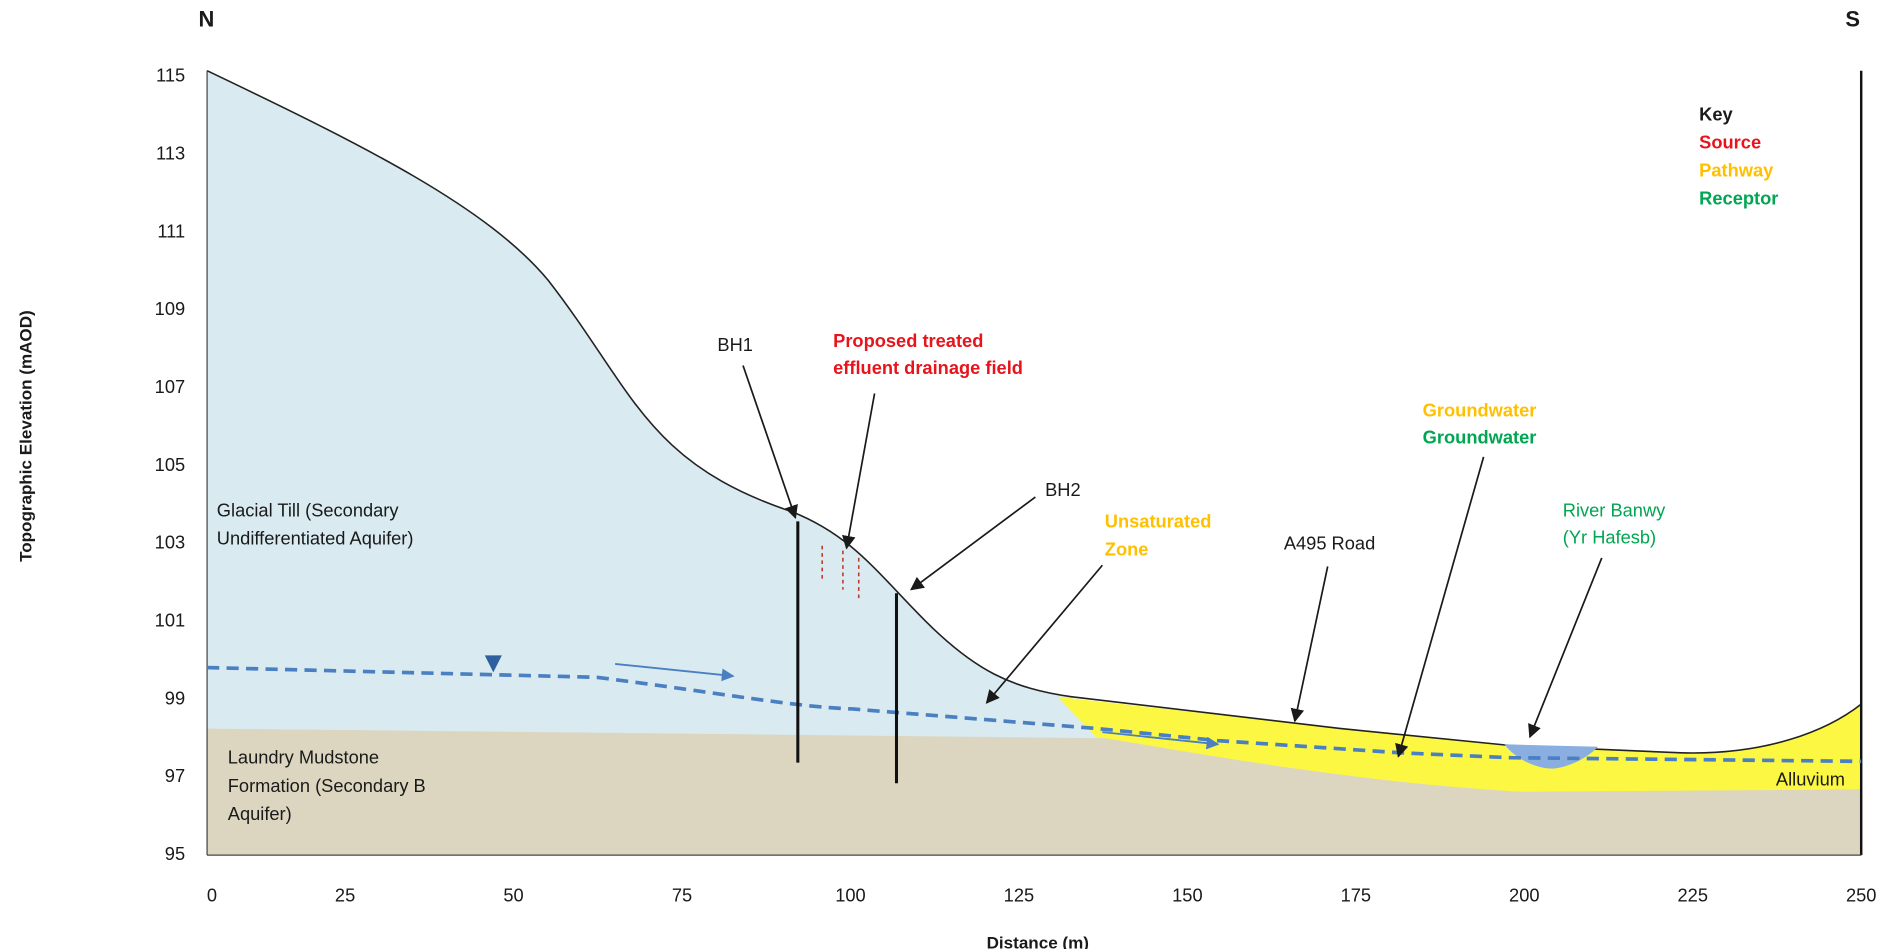  Describe the element at coordinates (928, 367) in the screenshot. I see `label: effluent drainage field` at that location.